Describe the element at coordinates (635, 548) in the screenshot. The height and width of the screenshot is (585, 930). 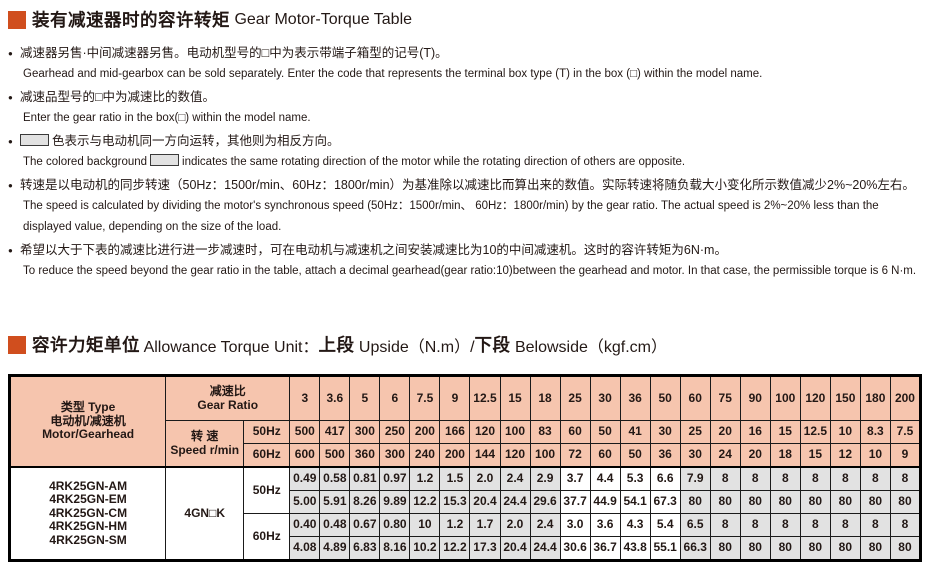
I see `torque-kgfcm-cell: 43.8` at that location.